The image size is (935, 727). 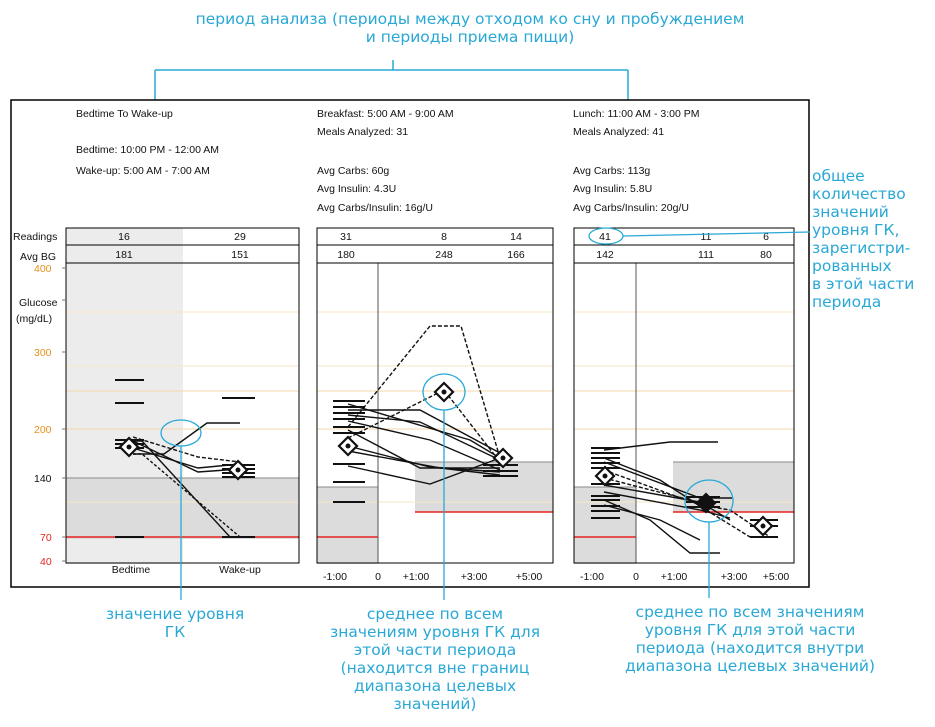 What do you see at coordinates (861, 248) in the screenshot?
I see `caption-right-line: зарегистри-` at bounding box center [861, 248].